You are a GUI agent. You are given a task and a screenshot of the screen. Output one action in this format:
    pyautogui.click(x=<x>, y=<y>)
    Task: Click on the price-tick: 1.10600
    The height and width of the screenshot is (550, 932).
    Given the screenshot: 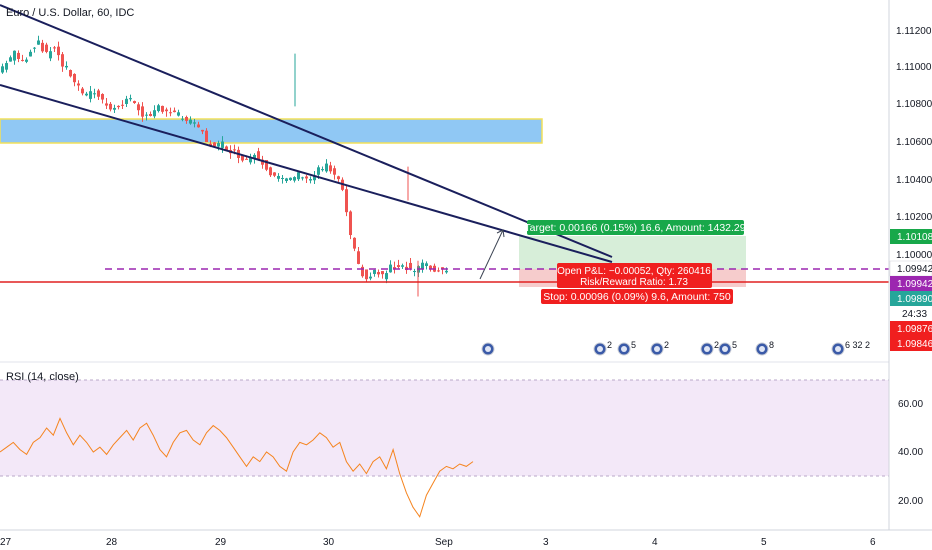 What is the action you would take?
    pyautogui.click(x=914, y=142)
    